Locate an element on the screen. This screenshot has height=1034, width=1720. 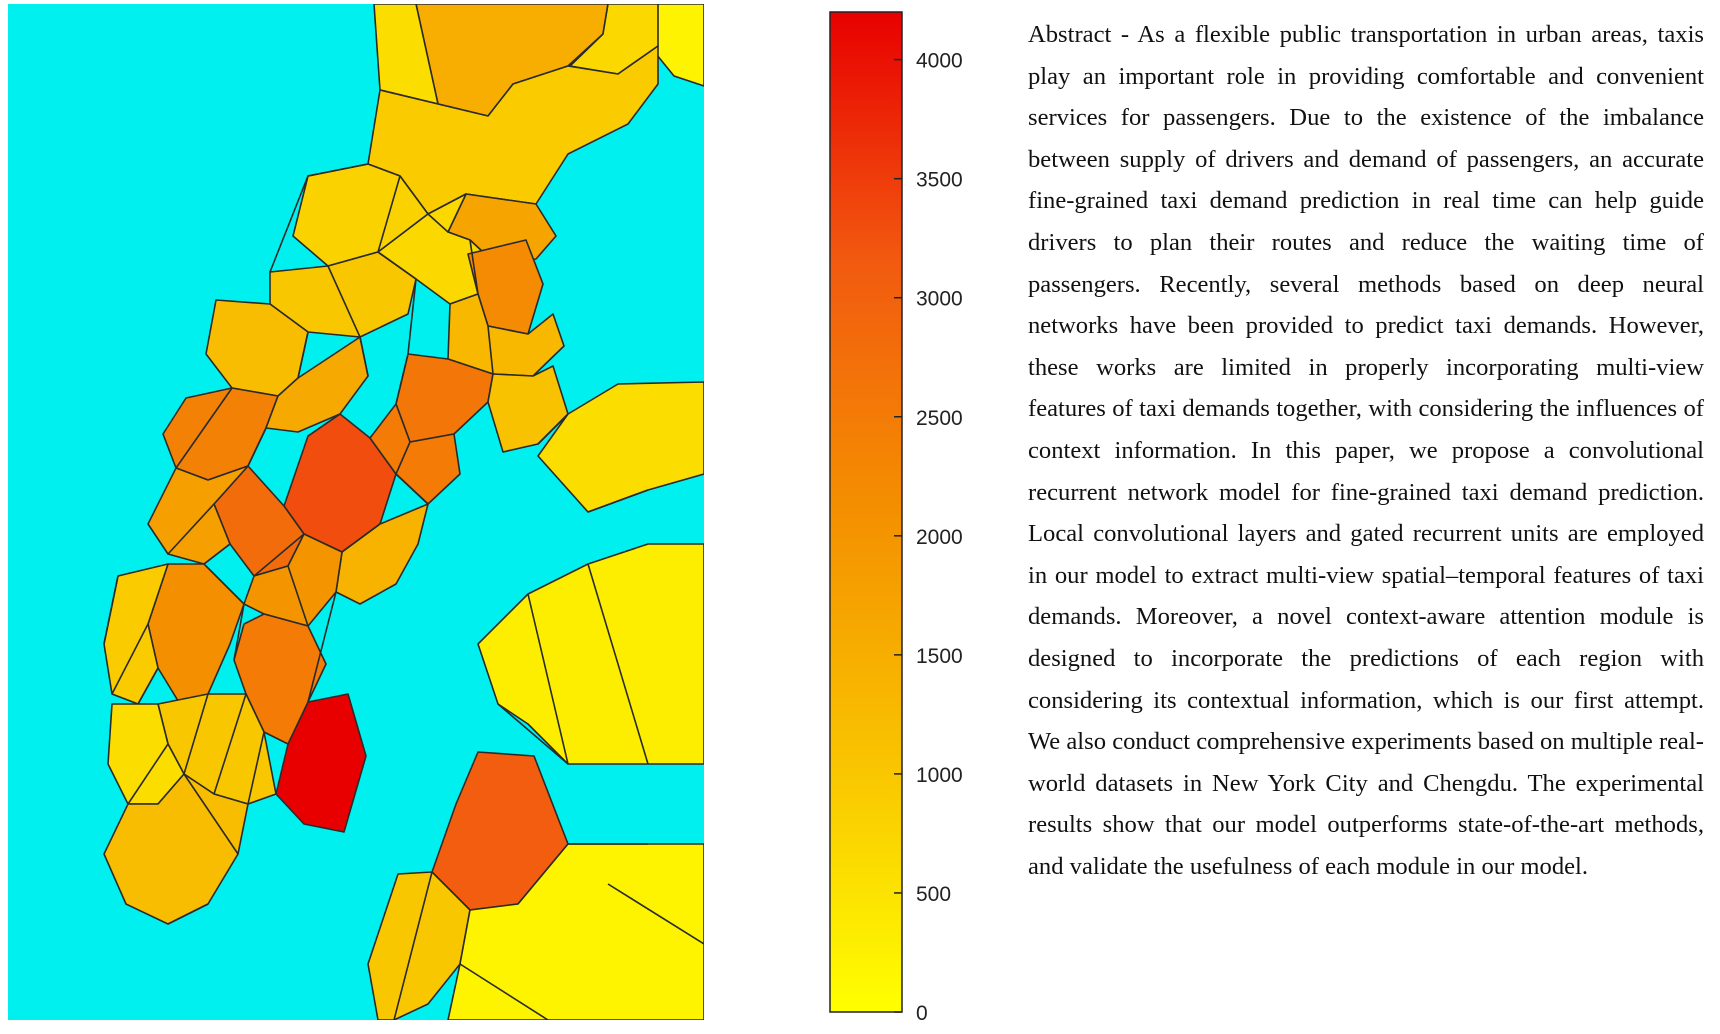
colorbar-tick-label: 4000 is located at coordinates (939, 61).